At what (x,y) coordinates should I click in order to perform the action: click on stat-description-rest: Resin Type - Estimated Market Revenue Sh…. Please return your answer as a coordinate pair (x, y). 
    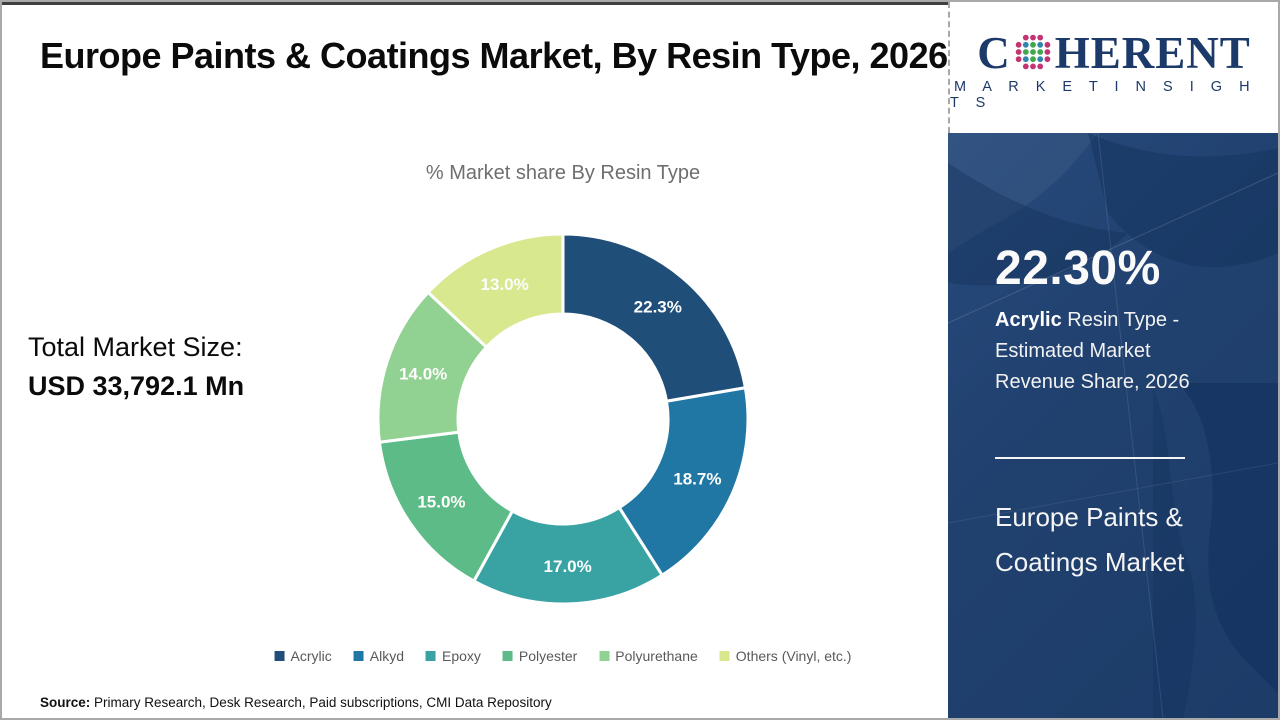
    Looking at the image, I should click on (1092, 351).